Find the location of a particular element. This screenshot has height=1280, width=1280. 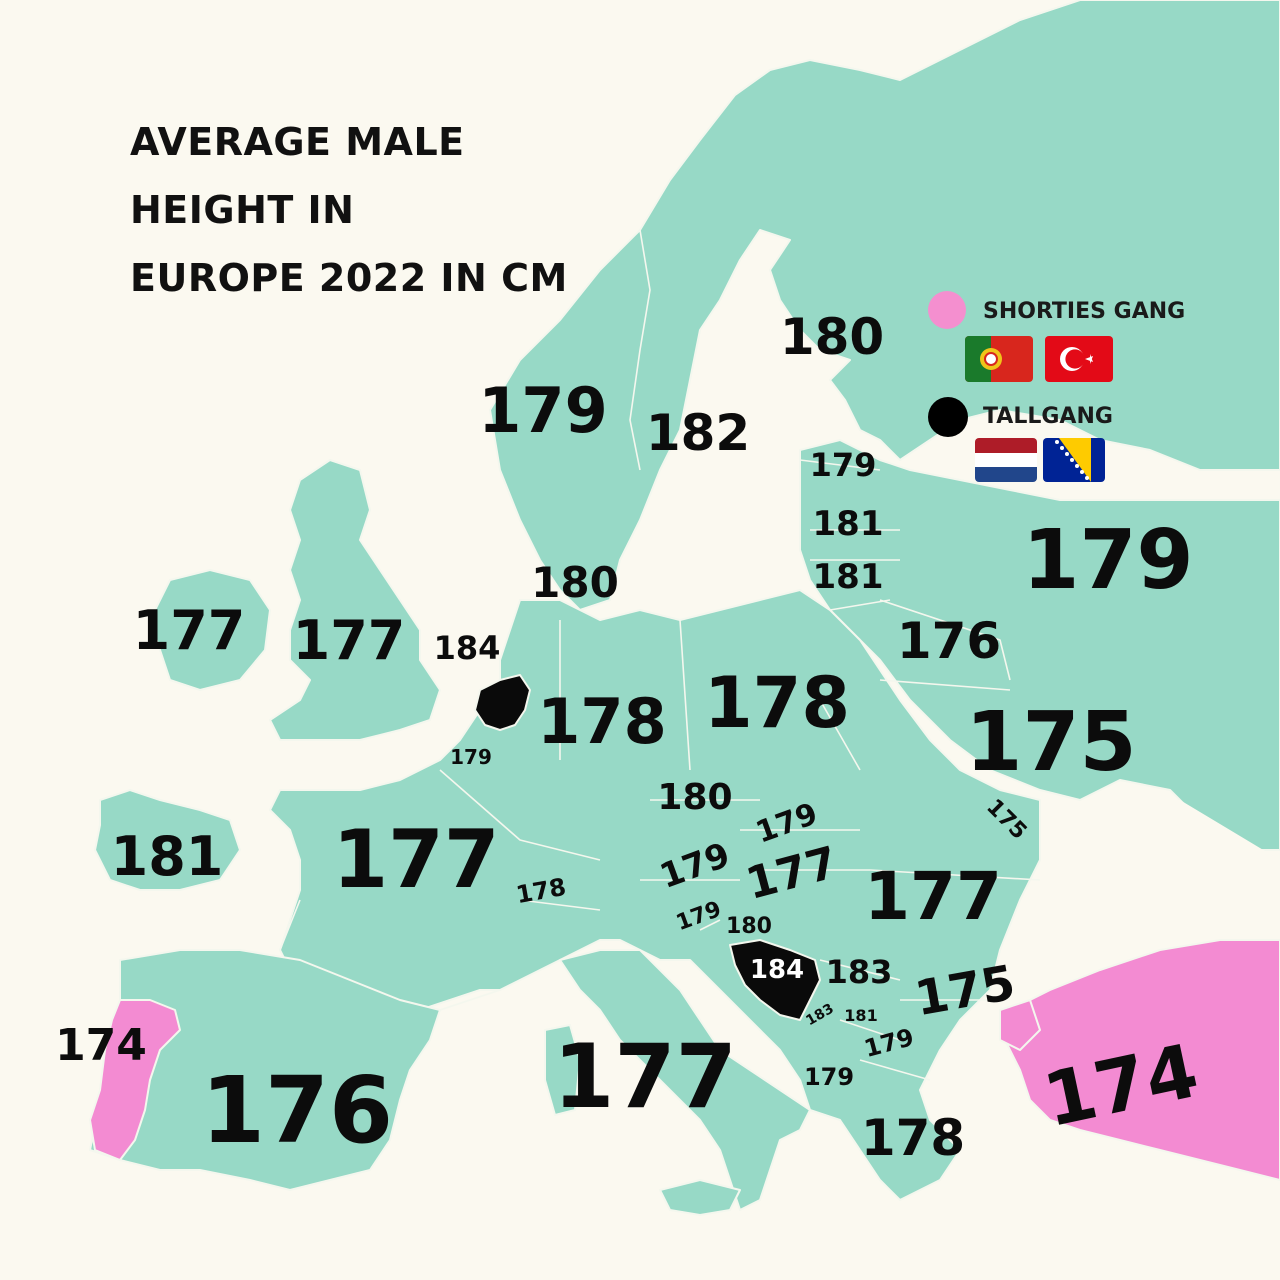

height-label-croatia: 180 is located at coordinates (749, 926).